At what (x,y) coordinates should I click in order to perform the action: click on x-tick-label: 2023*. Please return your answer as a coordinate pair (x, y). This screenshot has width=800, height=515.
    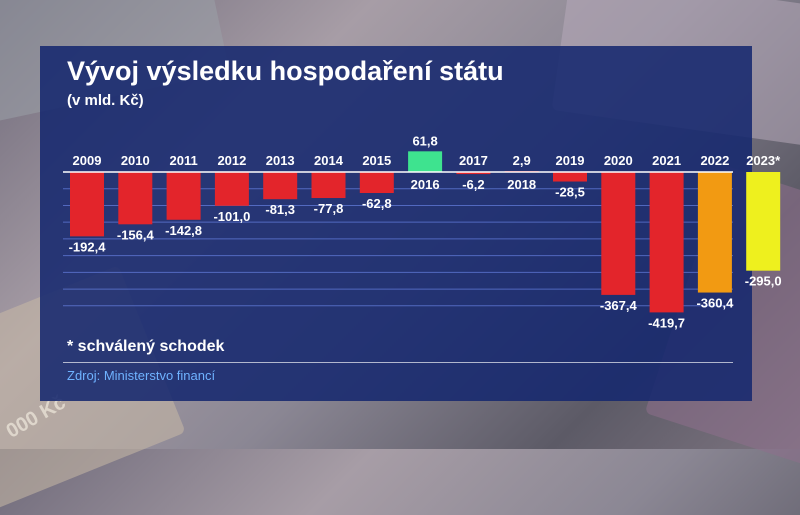
    Looking at the image, I should click on (763, 160).